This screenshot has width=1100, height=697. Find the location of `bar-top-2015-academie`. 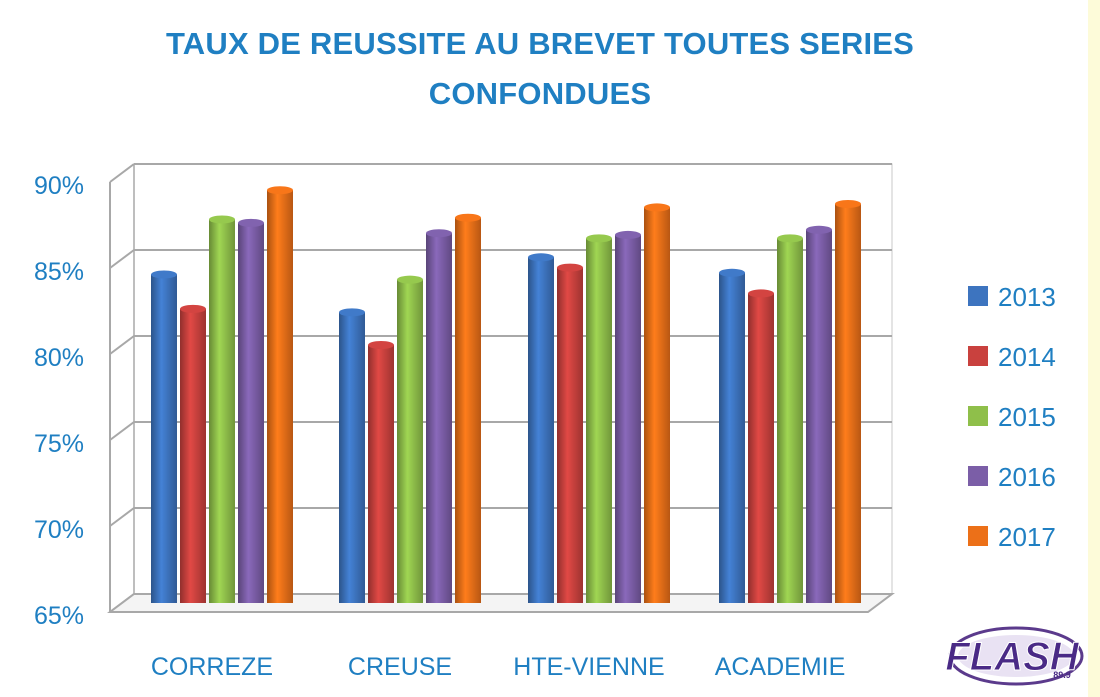

bar-top-2015-academie is located at coordinates (790, 238).